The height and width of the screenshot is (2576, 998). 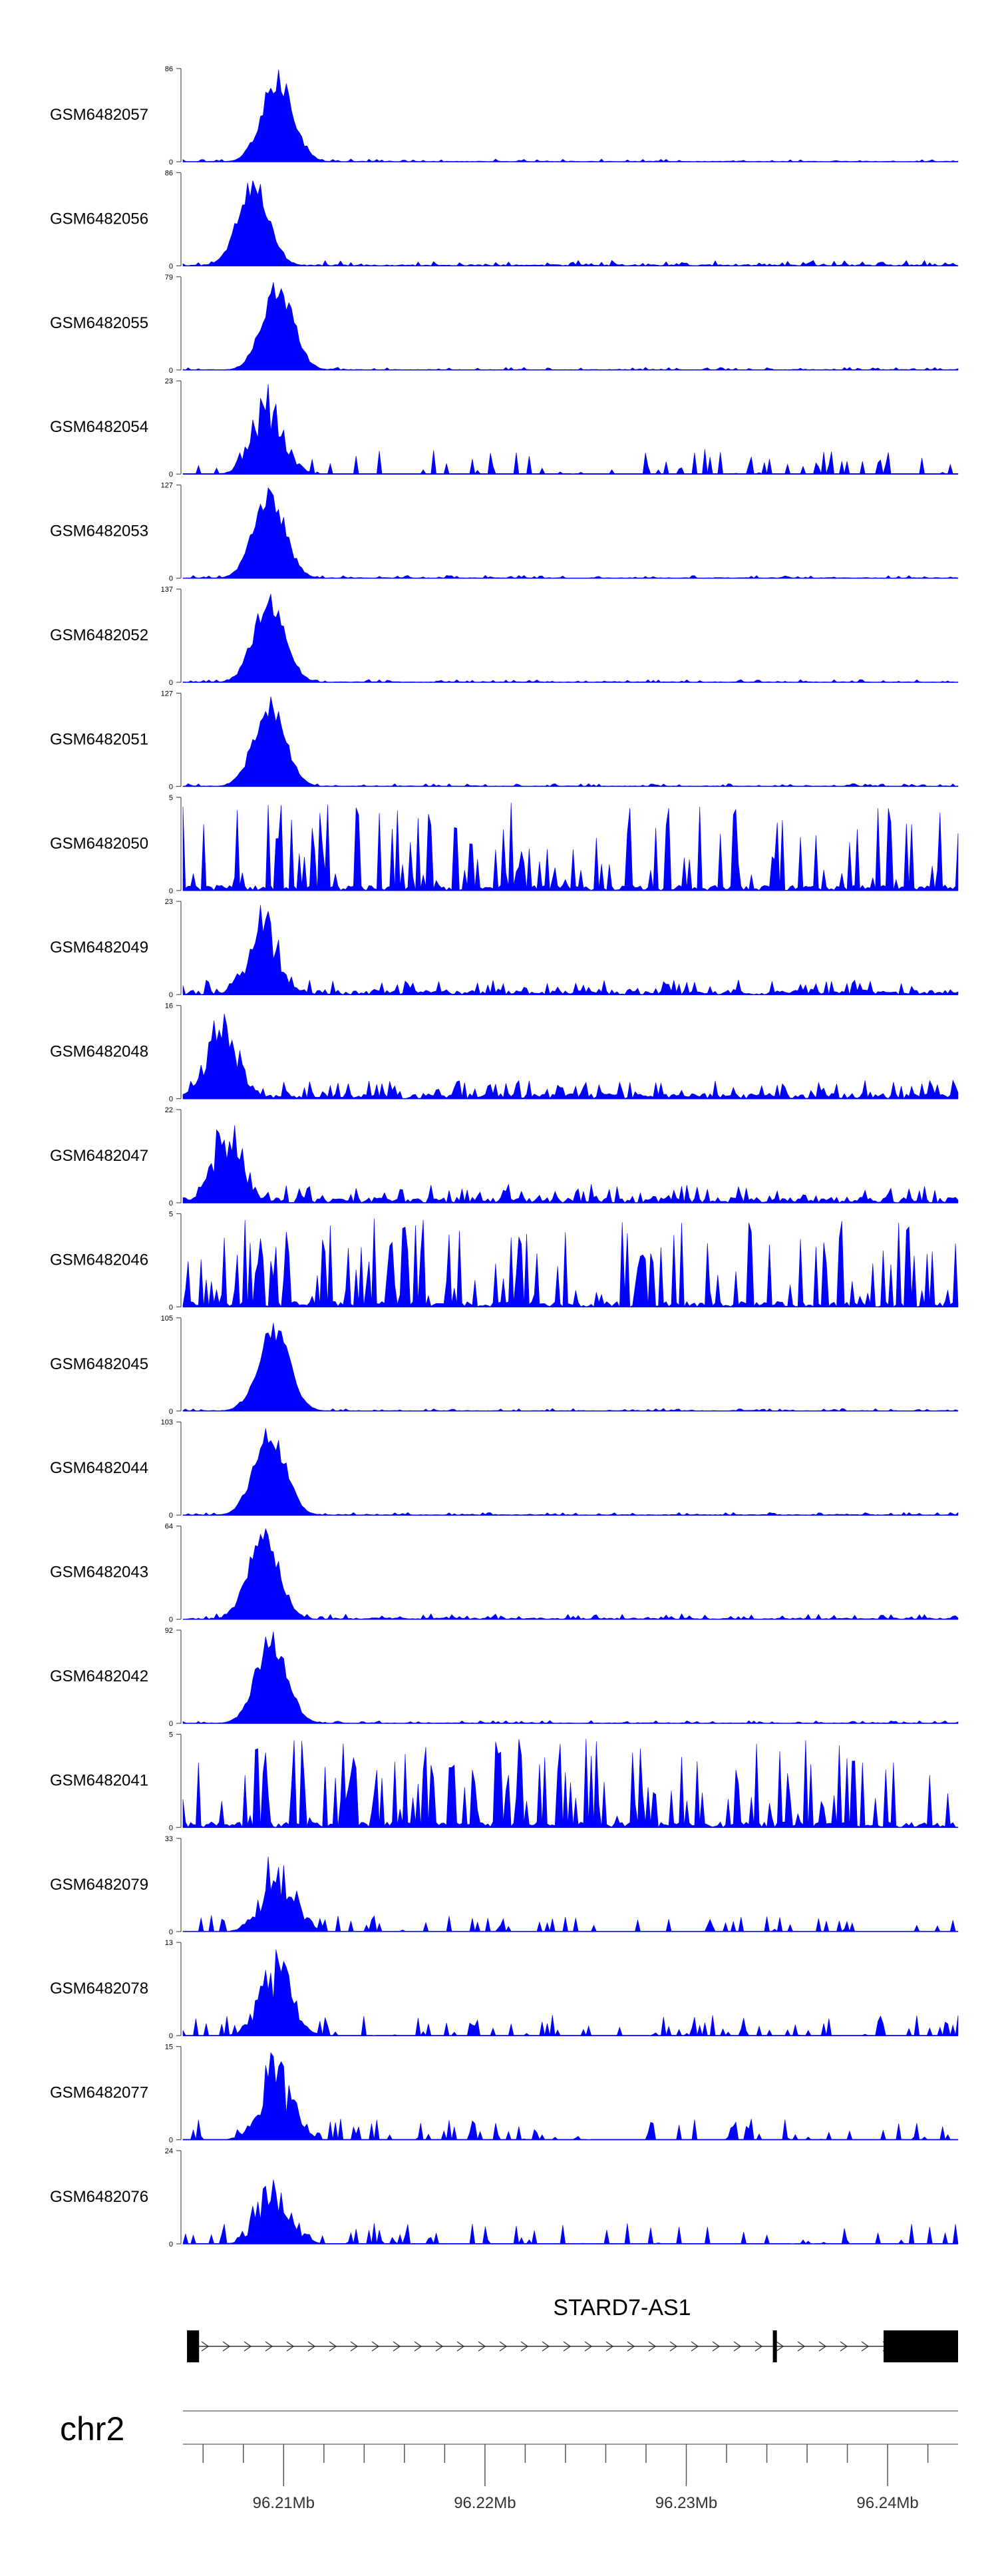 I want to click on y-max-label: 127, so click(x=167, y=486).